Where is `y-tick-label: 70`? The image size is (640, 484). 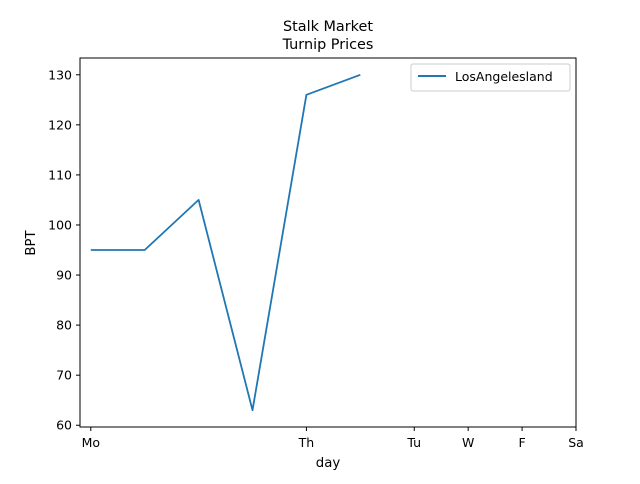 y-tick-label: 70 is located at coordinates (64, 375).